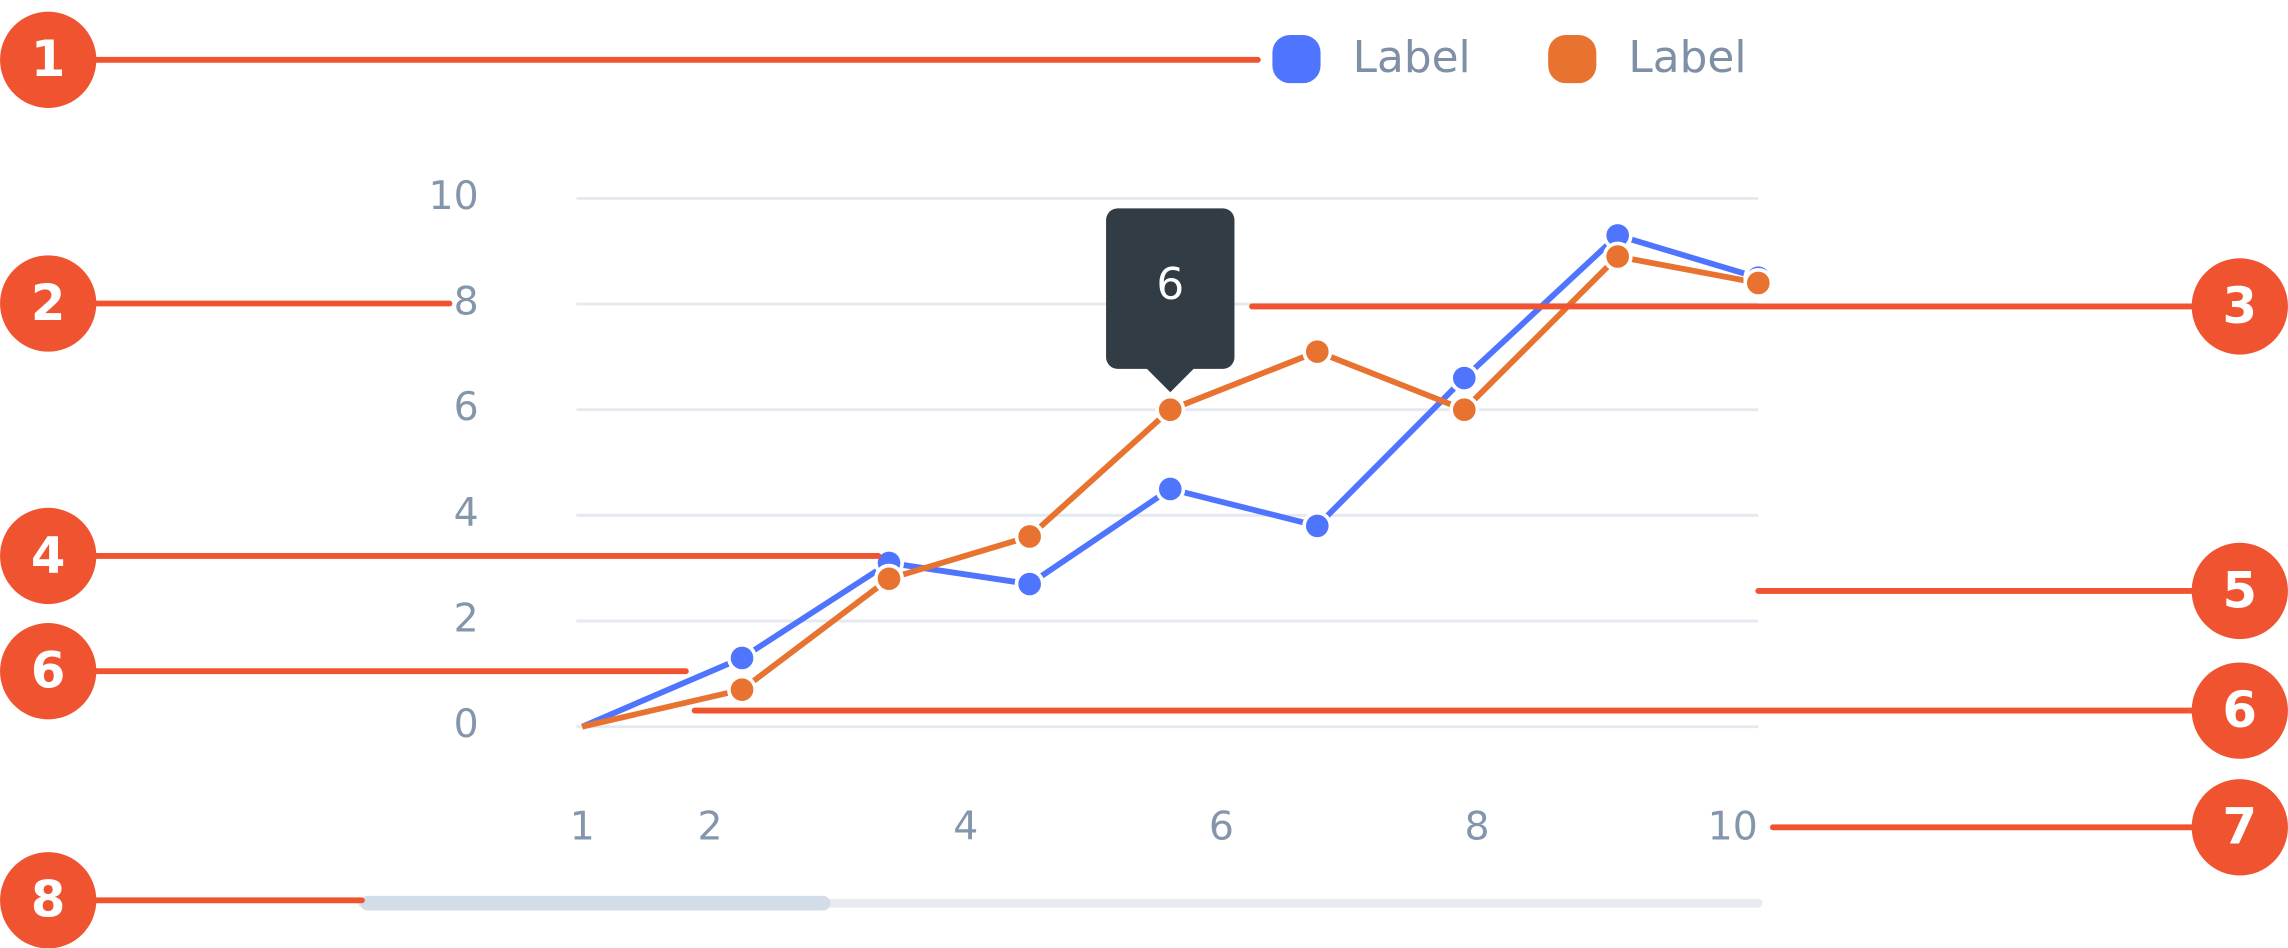  I want to click on callout-number: 8, so click(48, 900).